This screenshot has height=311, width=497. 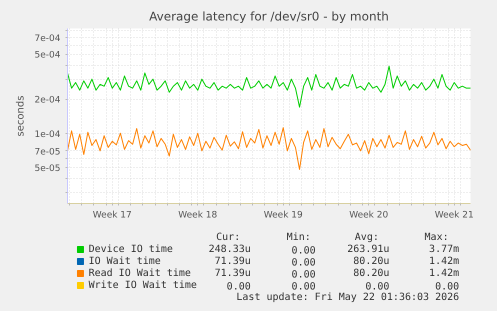 What do you see at coordinates (142, 285) in the screenshot?
I see `legend-label: Write IO Wait time` at bounding box center [142, 285].